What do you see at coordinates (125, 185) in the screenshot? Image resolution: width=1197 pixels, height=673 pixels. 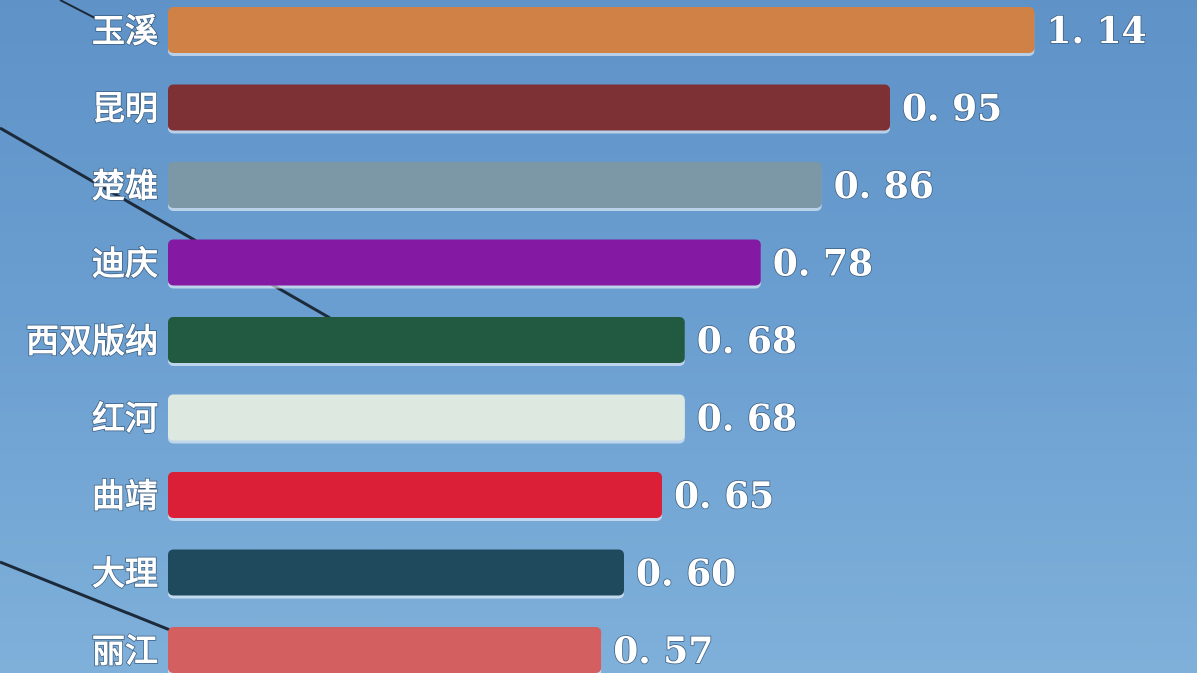 I see `category-label: 楚雄` at bounding box center [125, 185].